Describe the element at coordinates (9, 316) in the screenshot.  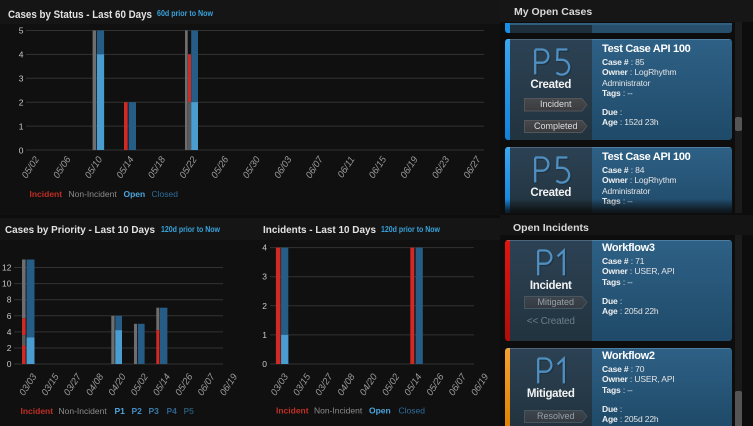
I see `svg-text: 6` at that location.